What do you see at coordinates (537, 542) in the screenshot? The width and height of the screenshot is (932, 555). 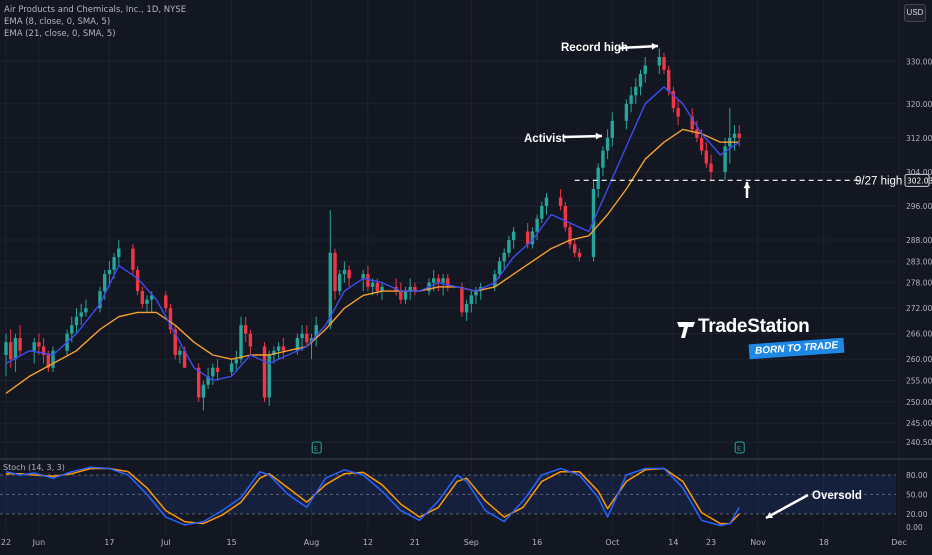 I see `x-tick-label: 16` at bounding box center [537, 542].